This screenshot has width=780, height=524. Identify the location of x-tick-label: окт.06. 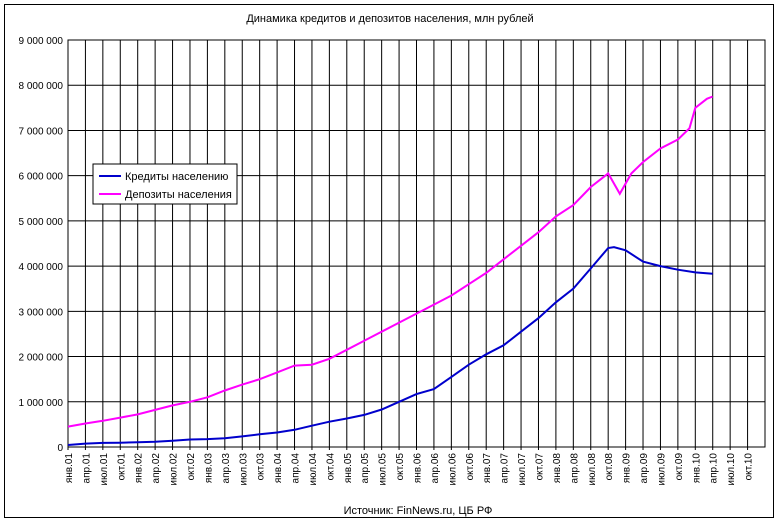
(470, 467).